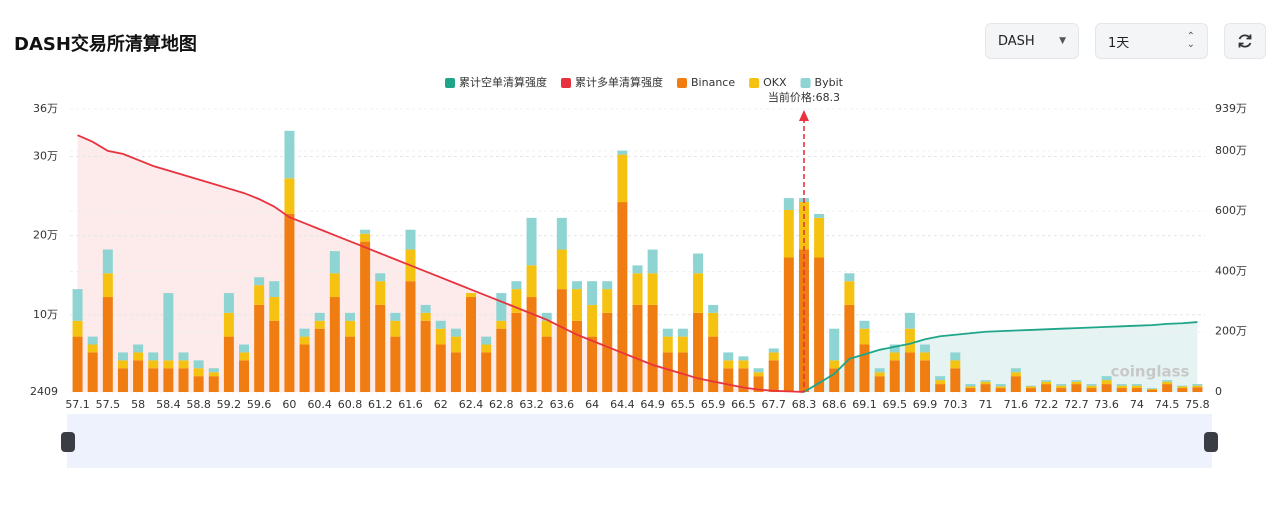  What do you see at coordinates (198, 404) in the screenshot?
I see `x-tick-label: 58.8` at bounding box center [198, 404].